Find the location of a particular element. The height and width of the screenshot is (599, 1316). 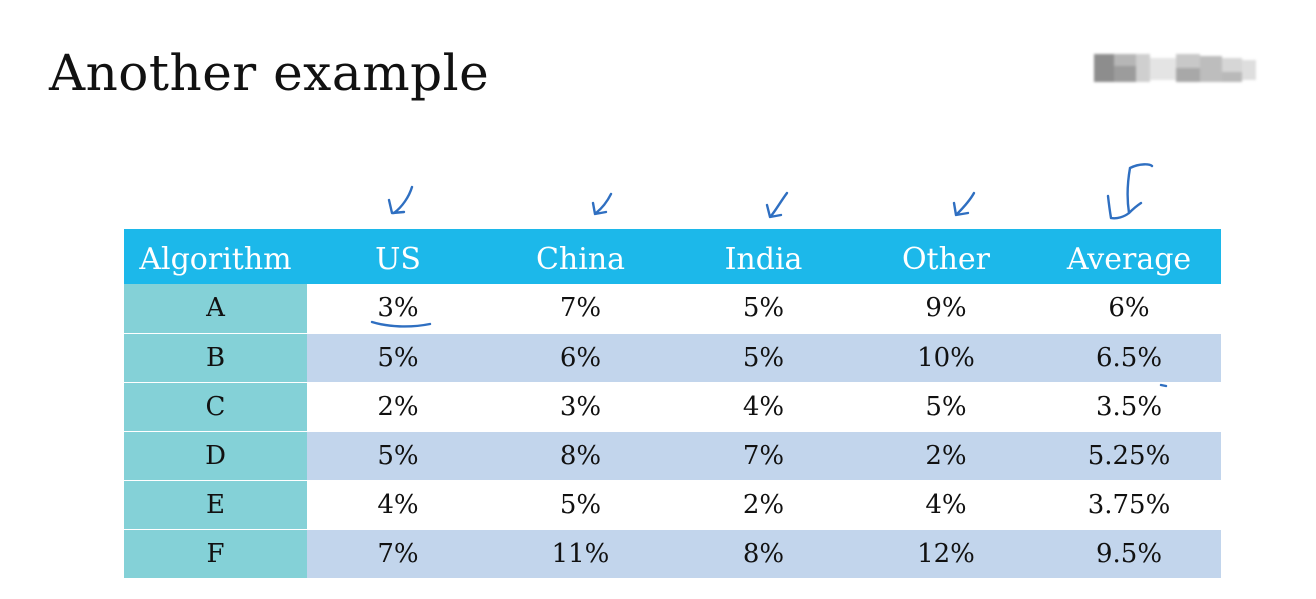

china-cell: 6% is located at coordinates (580, 358).